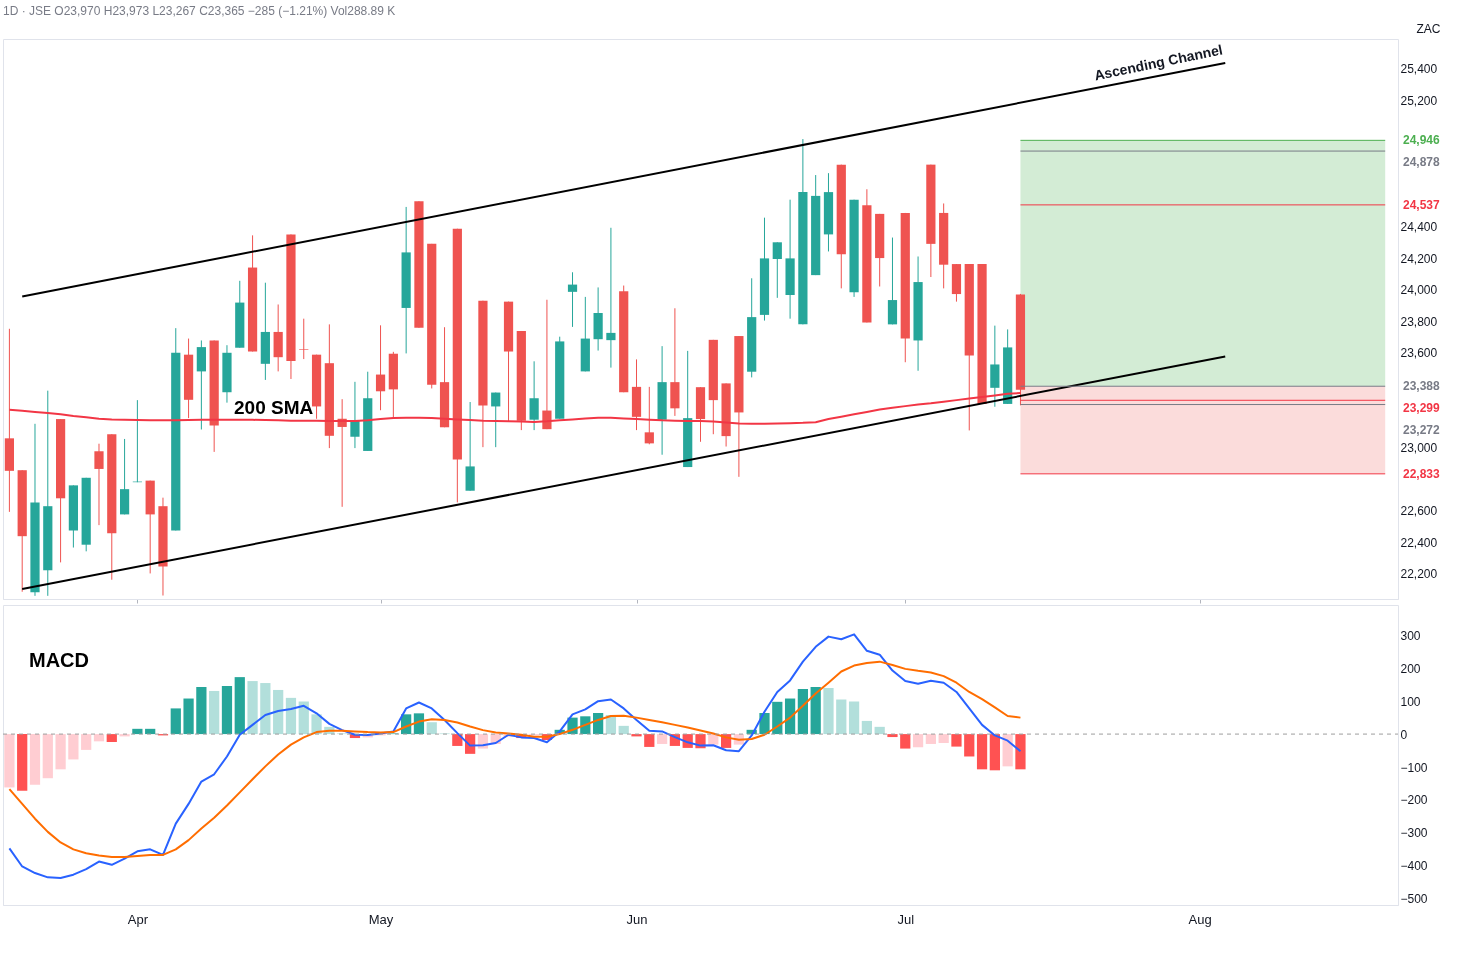 This screenshot has width=1467, height=956. Describe the element at coordinates (1414, 866) in the screenshot. I see `y-tick-label: −400` at that location.